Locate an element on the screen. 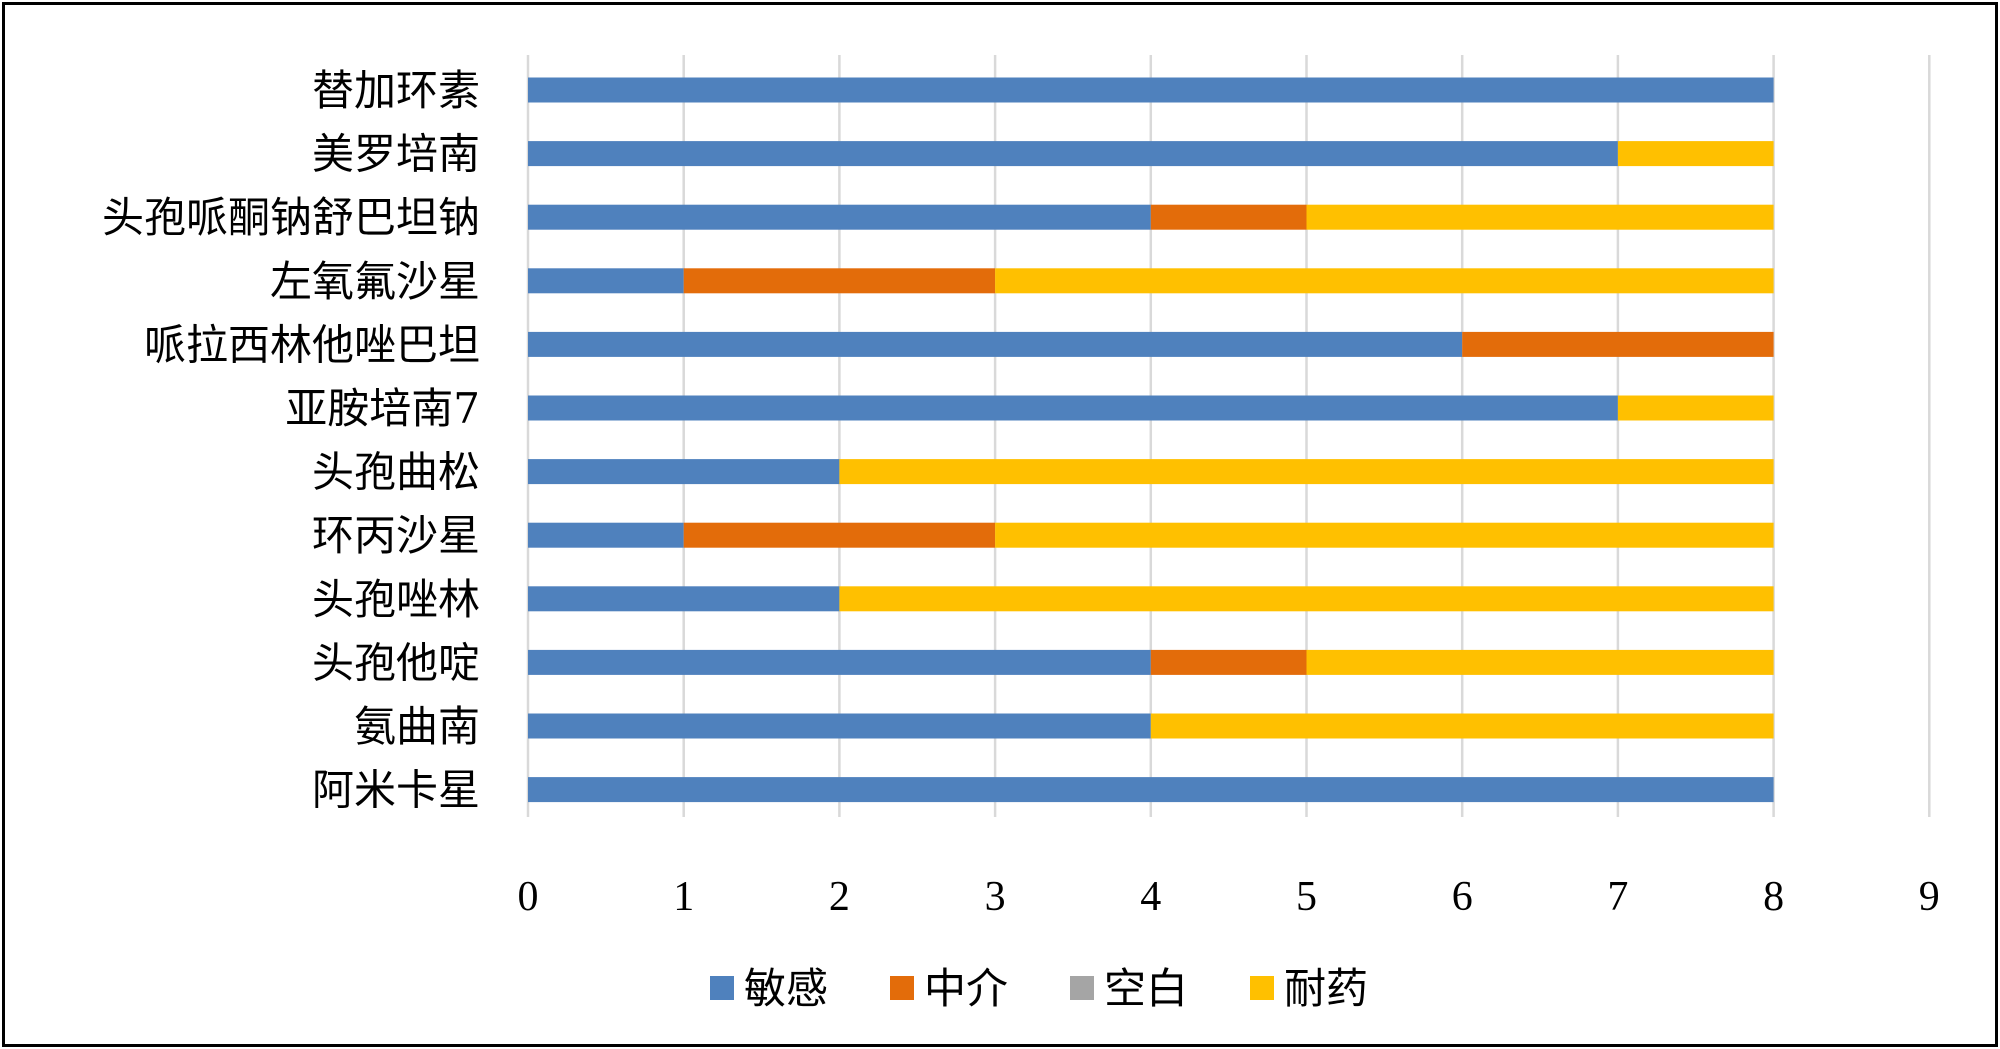 The height and width of the screenshot is (1049, 2000). category-label: 头孢他啶 is located at coordinates (396, 662).